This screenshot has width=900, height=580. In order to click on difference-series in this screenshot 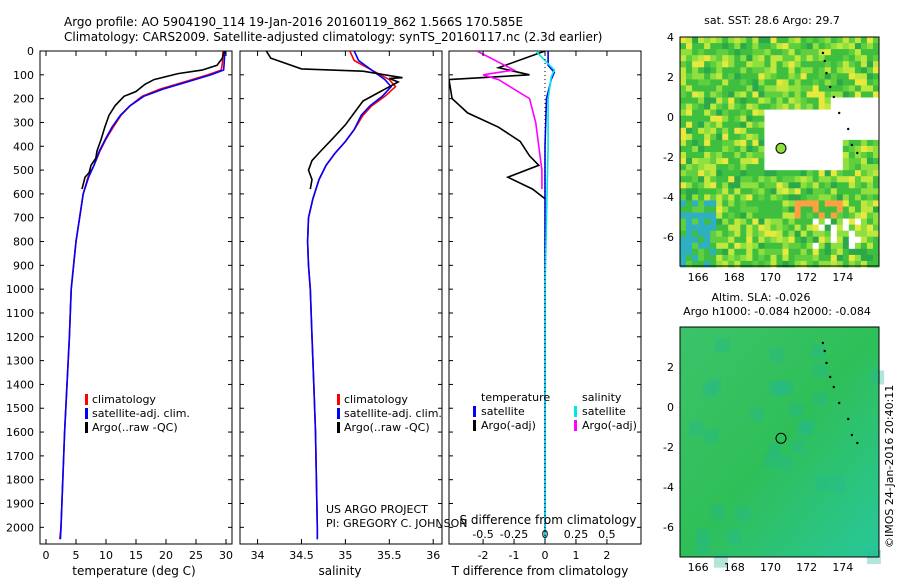, I will do `click(502, 295)`.